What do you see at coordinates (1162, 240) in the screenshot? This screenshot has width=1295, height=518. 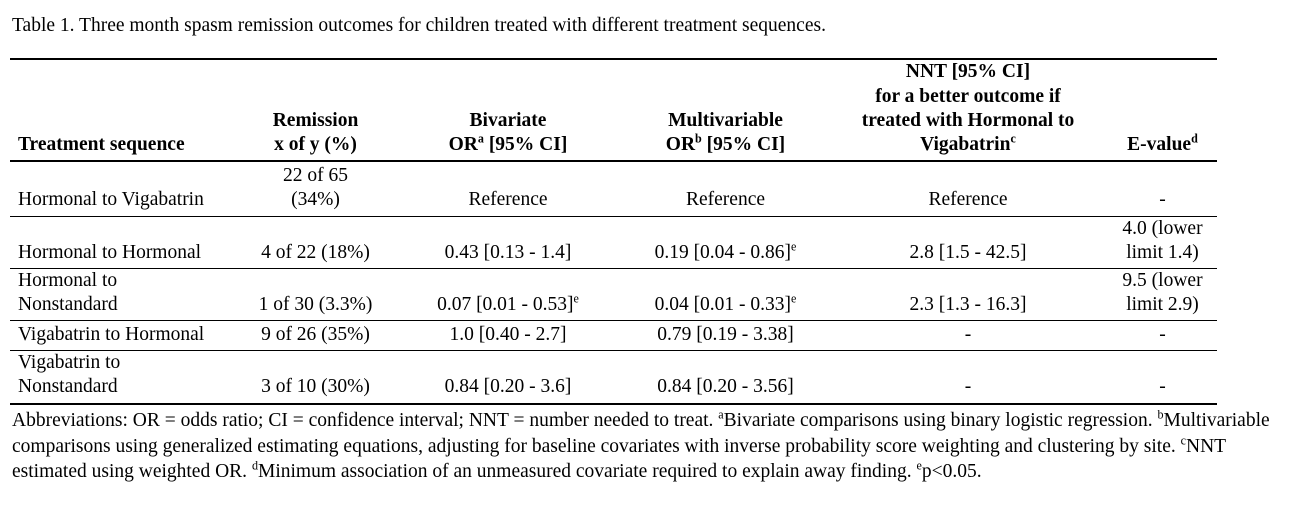 I see `cell-e-value: 4.0 (lower limit 1.4)` at bounding box center [1162, 240].